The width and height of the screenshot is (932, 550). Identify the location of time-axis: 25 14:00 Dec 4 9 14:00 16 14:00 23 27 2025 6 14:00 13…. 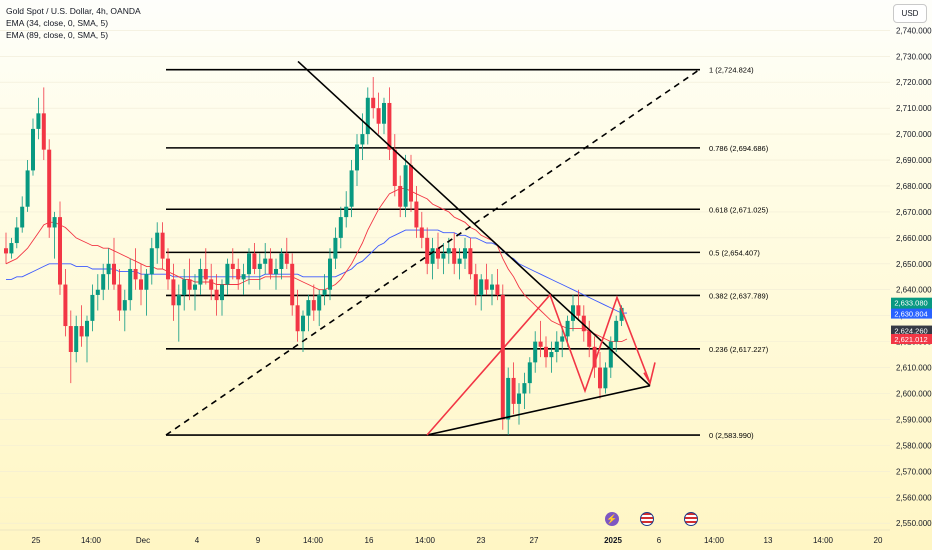
(445, 537).